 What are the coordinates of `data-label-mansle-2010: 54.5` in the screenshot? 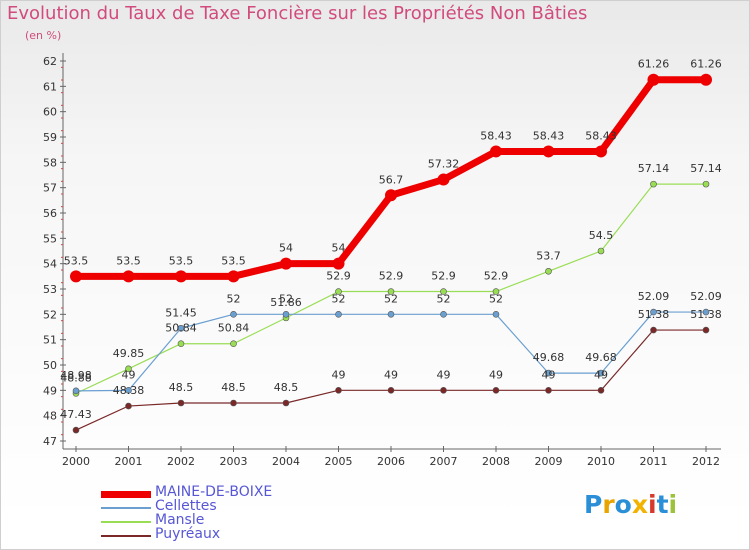 It's located at (601, 235).